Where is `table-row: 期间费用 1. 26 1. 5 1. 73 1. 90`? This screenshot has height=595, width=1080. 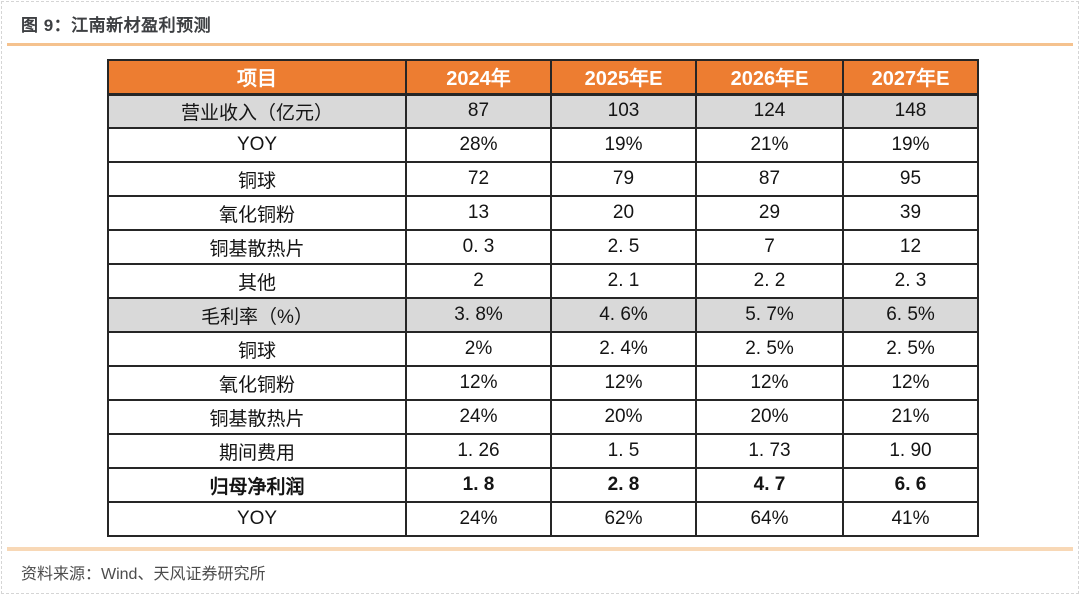
table-row: 期间费用 1. 26 1. 5 1. 73 1. 90 is located at coordinates (543, 451).